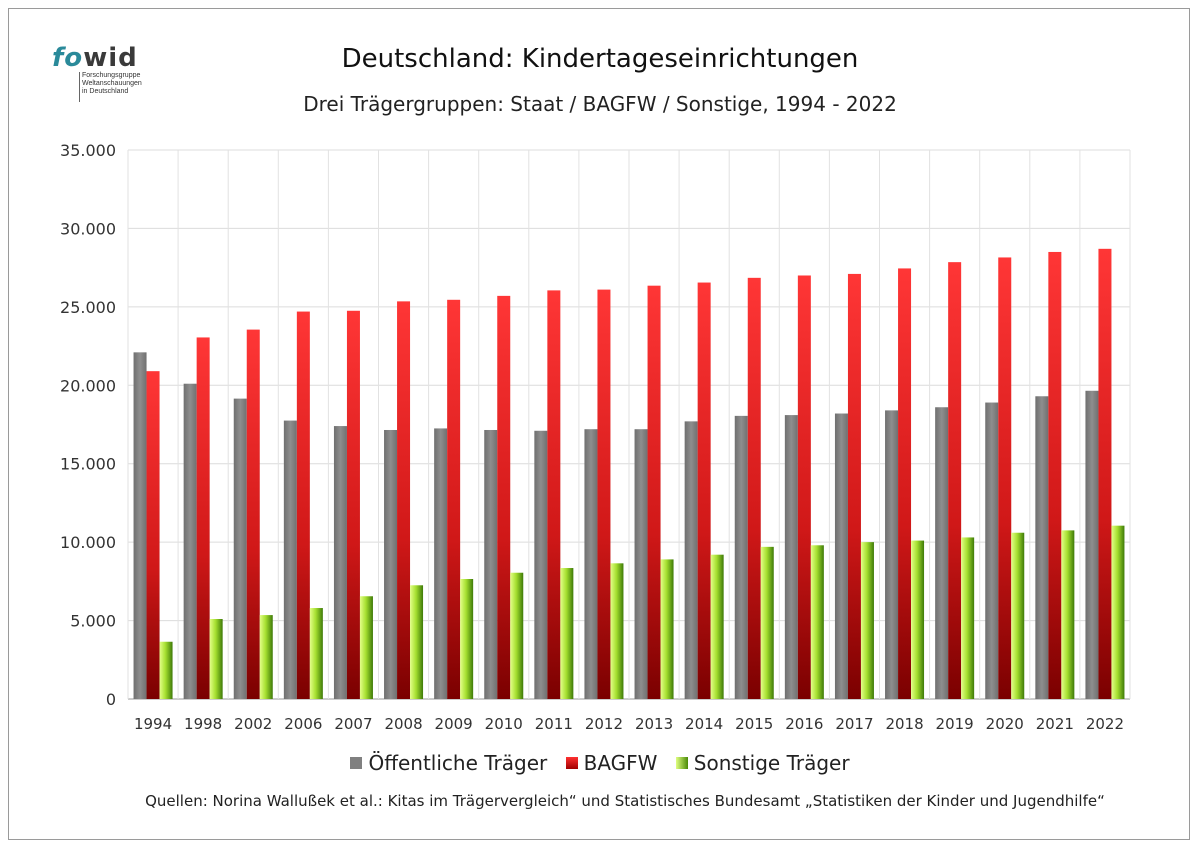  Describe the element at coordinates (68, 58) in the screenshot. I see `logo-fo: fo` at that location.